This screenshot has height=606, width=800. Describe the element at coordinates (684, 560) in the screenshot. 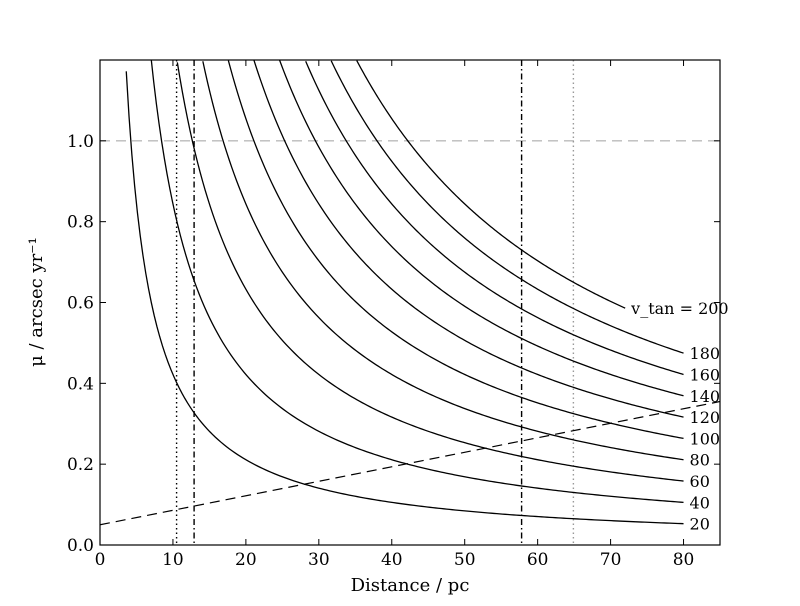

I see `x-tick-label-8: 80` at that location.